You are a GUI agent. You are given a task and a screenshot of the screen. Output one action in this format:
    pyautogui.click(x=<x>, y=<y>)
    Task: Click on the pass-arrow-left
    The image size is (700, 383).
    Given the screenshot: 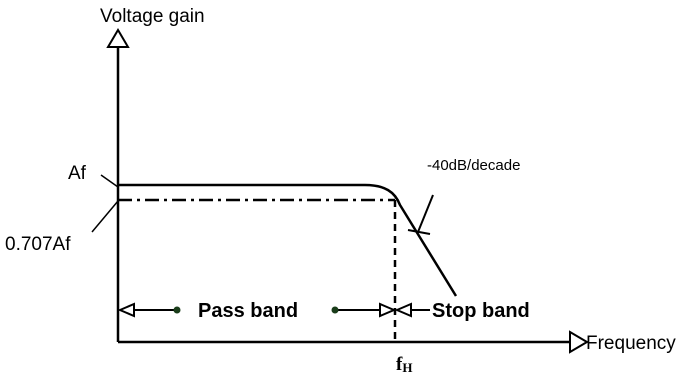 What is the action you would take?
    pyautogui.click(x=126, y=310)
    